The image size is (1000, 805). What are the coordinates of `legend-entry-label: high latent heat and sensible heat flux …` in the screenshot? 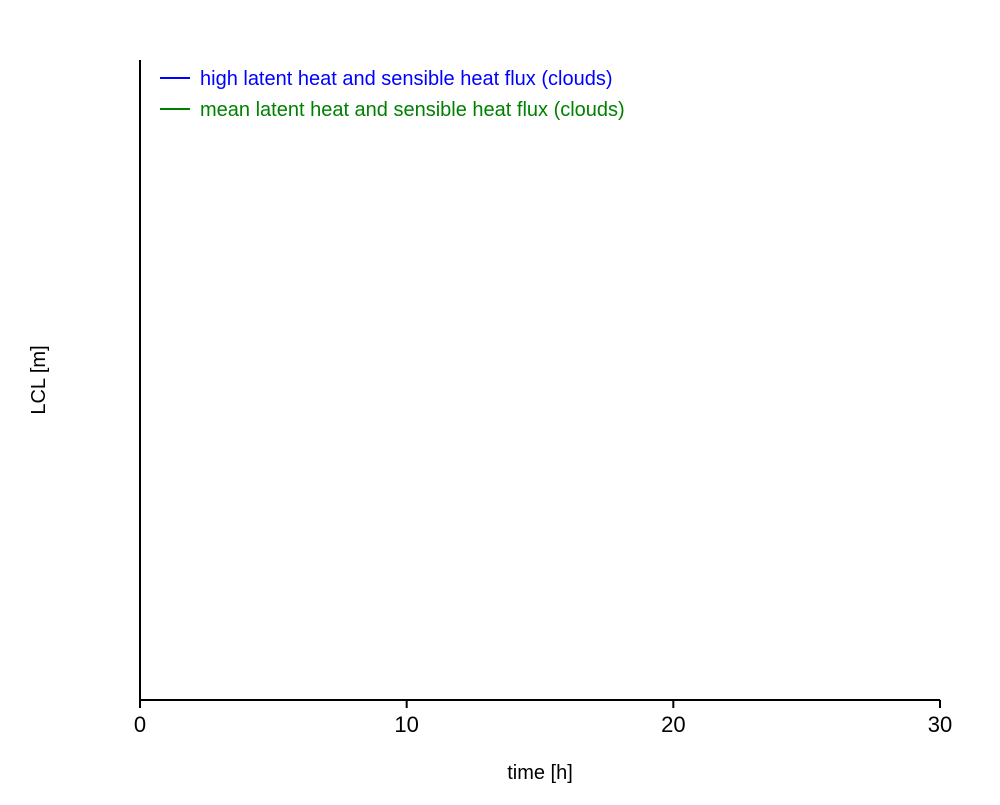 It's located at (406, 79).